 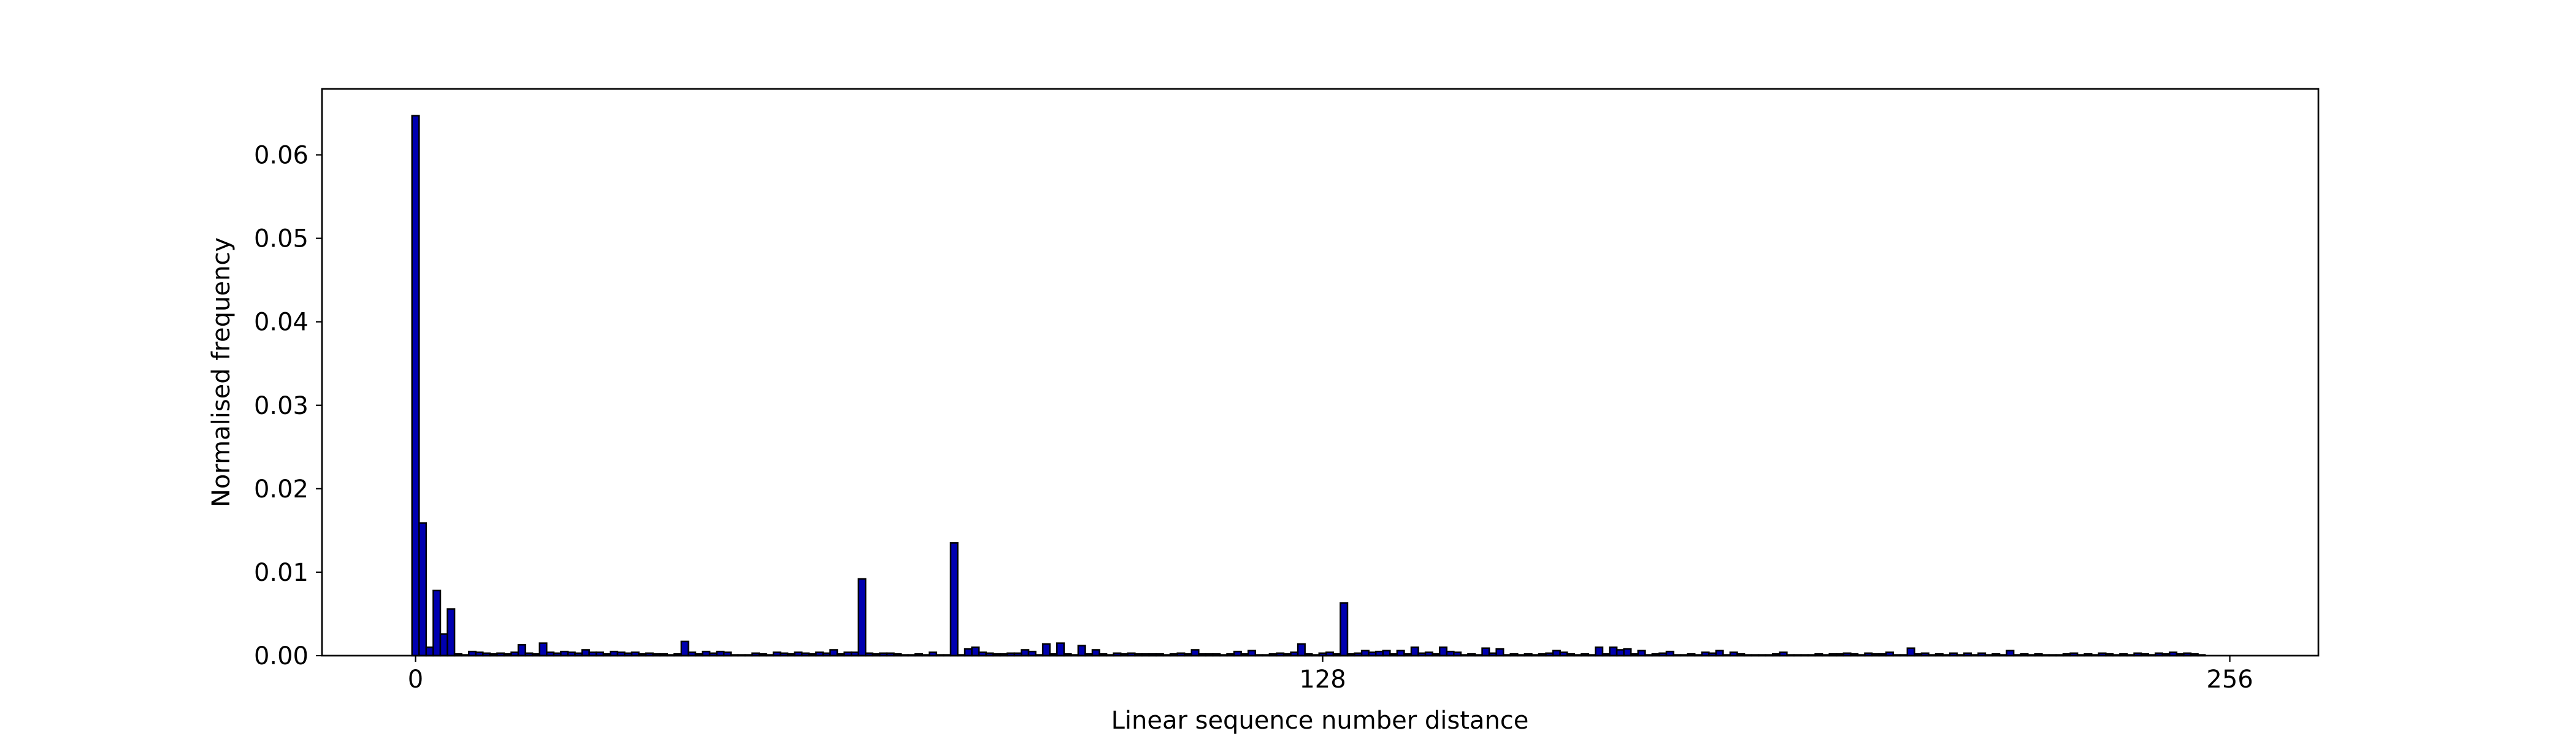 I want to click on y-tick-label: 0.06, so click(x=281, y=156).